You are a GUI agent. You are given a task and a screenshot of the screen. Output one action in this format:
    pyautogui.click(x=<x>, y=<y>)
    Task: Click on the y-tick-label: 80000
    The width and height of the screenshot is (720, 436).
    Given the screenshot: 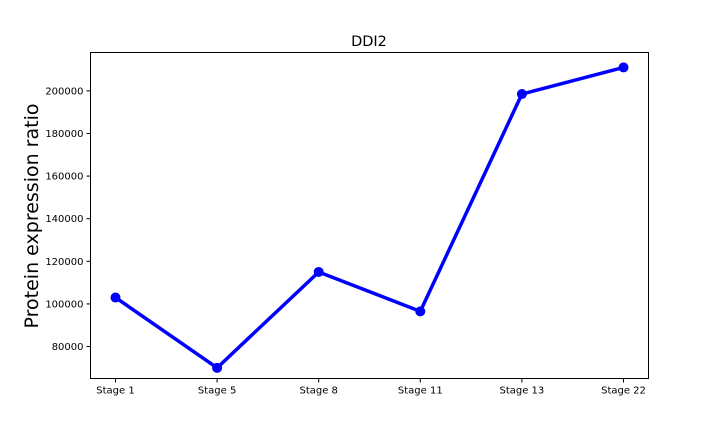 What is the action you would take?
    pyautogui.click(x=68, y=347)
    